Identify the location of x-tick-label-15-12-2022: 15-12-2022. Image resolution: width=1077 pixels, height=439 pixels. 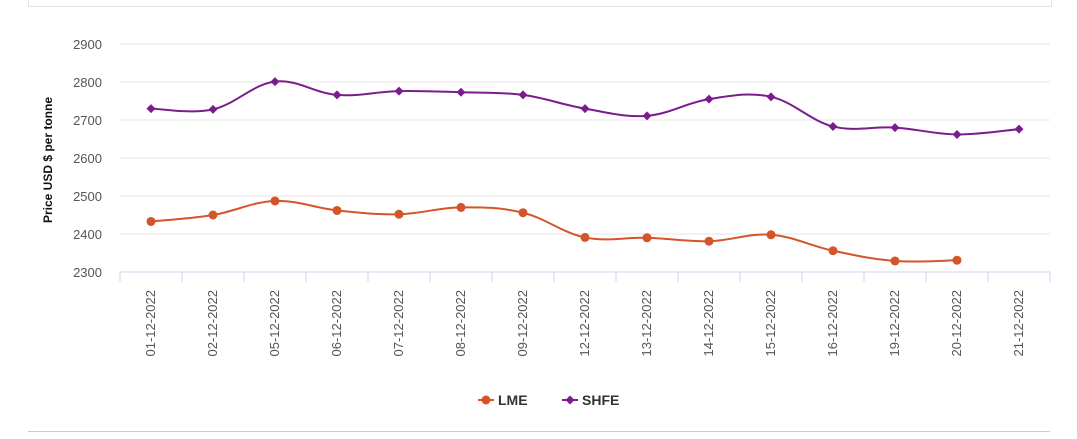
(770, 323).